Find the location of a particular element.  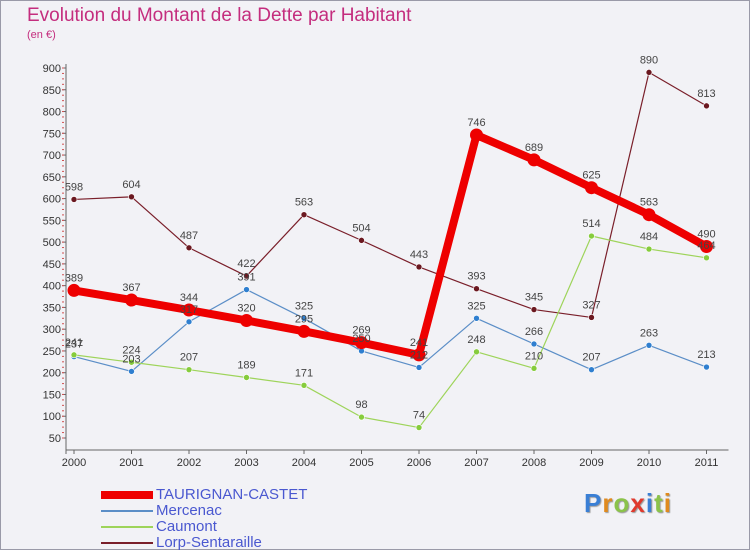

data-label: 514 is located at coordinates (591, 224).